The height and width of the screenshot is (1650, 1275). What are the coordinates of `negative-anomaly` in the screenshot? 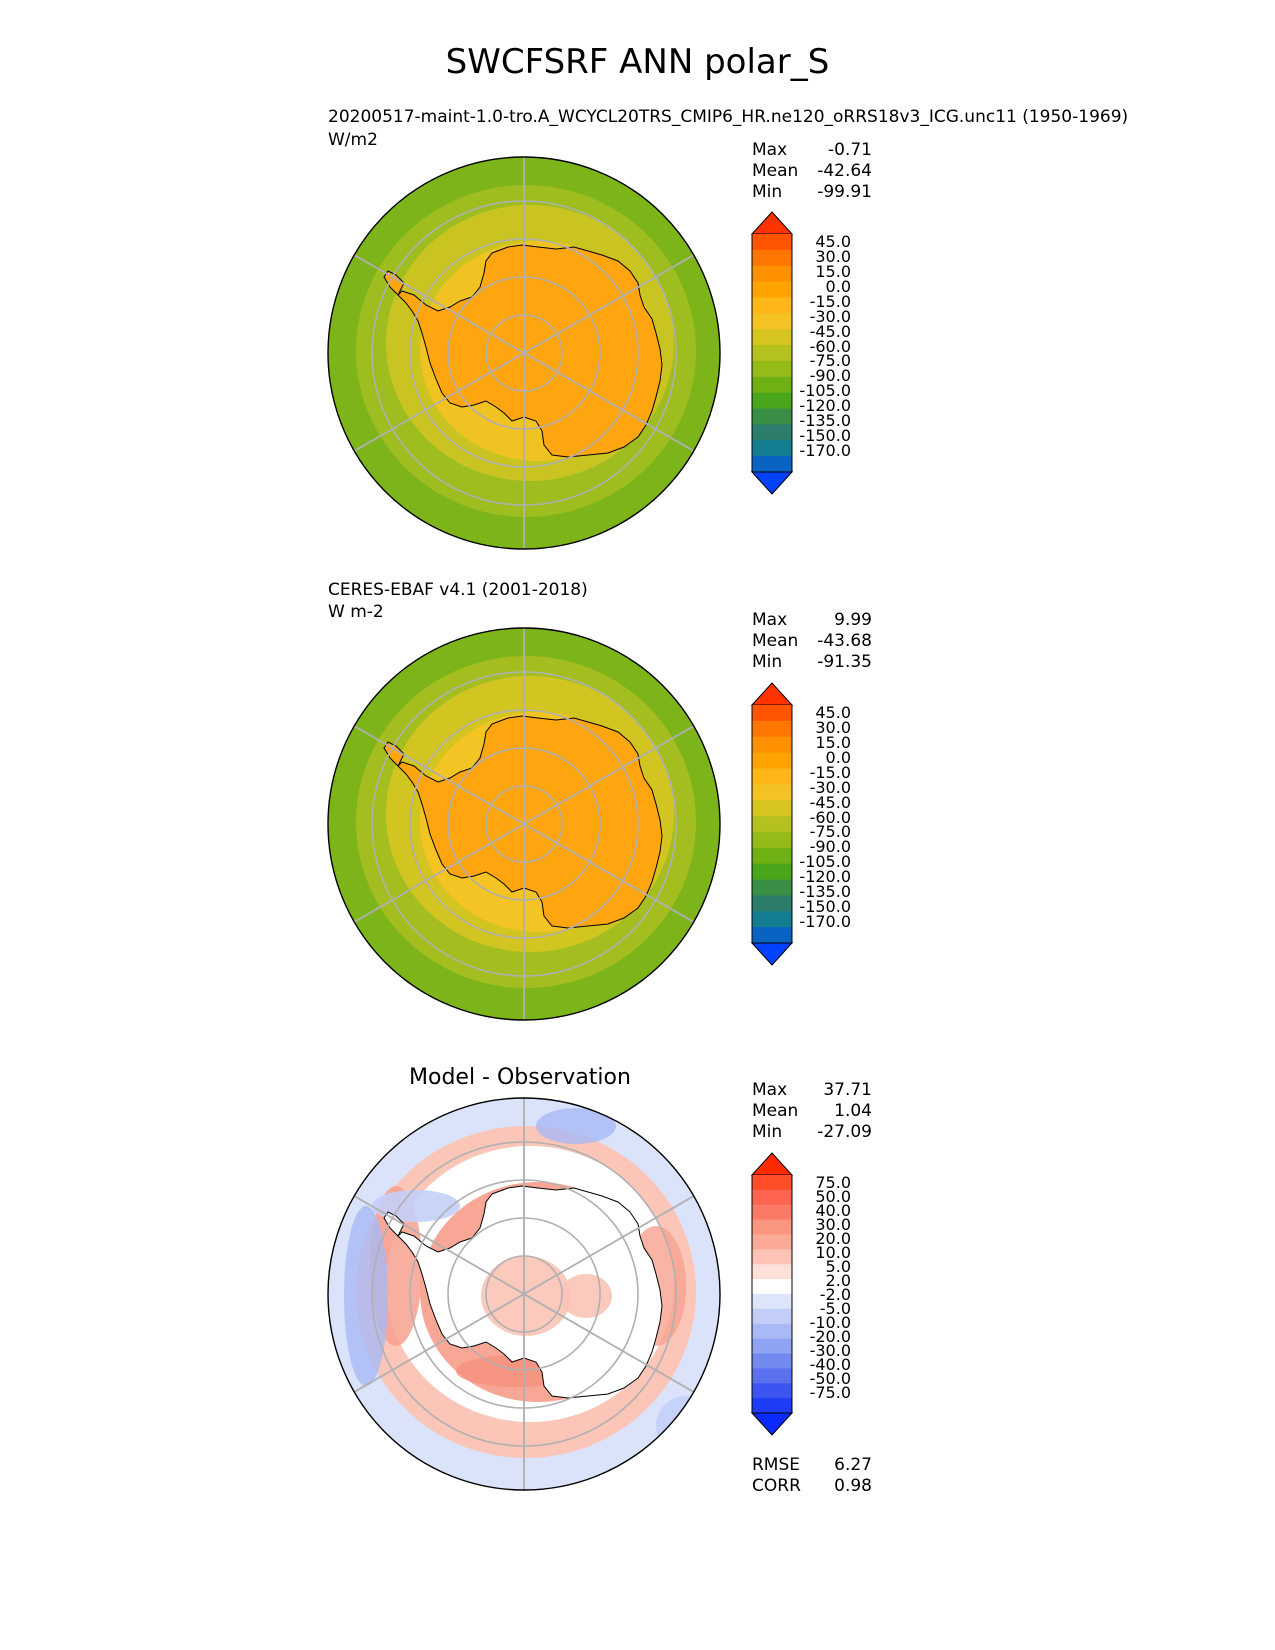 It's located at (366, 1296).